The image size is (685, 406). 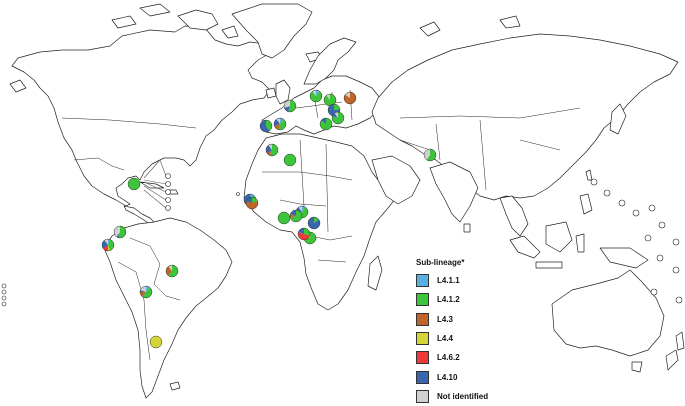 I want to click on pie-ecuador, so click(x=108, y=245).